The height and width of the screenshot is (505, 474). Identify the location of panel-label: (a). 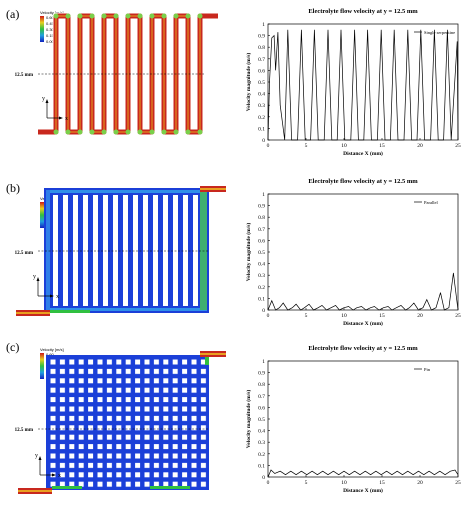
(12, 14).